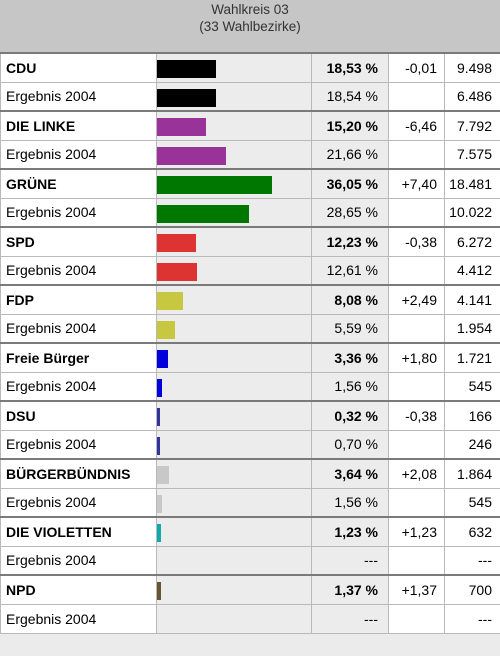 Image resolution: width=500 pixels, height=656 pixels. I want to click on percent-value: 0,32 %, so click(350, 415).